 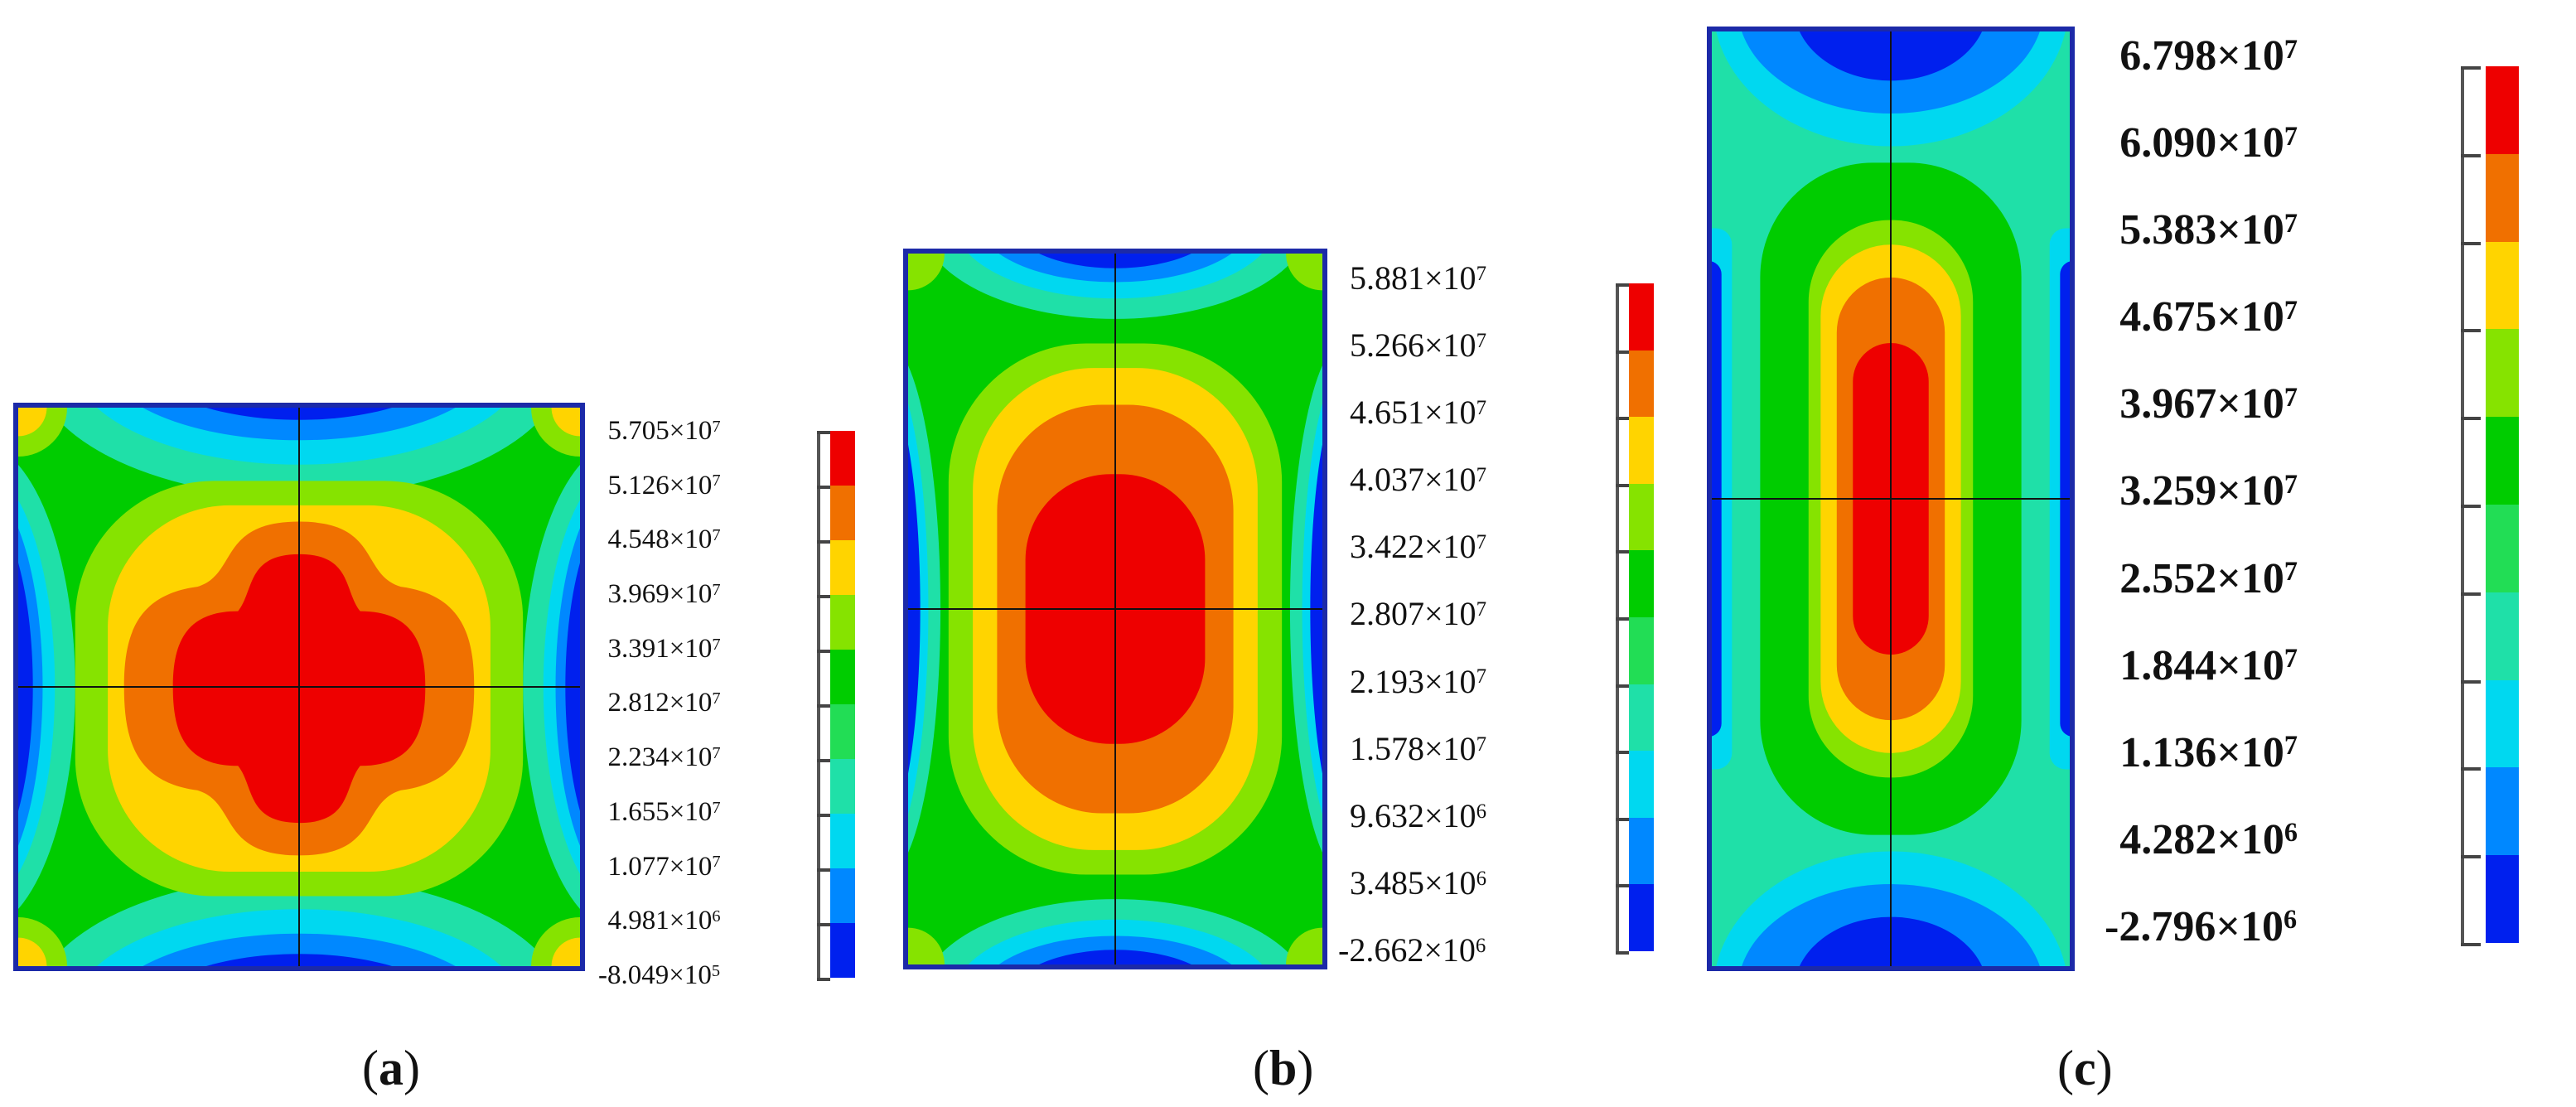 I want to click on legend-b-label: 5.266×10⁷, so click(x=1418, y=346).